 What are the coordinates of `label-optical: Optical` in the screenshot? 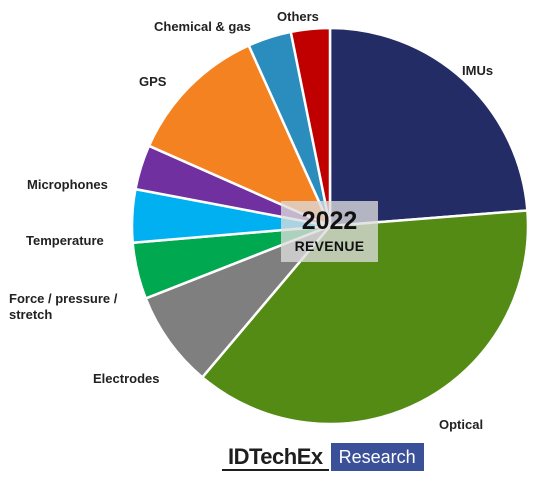 It's located at (461, 424).